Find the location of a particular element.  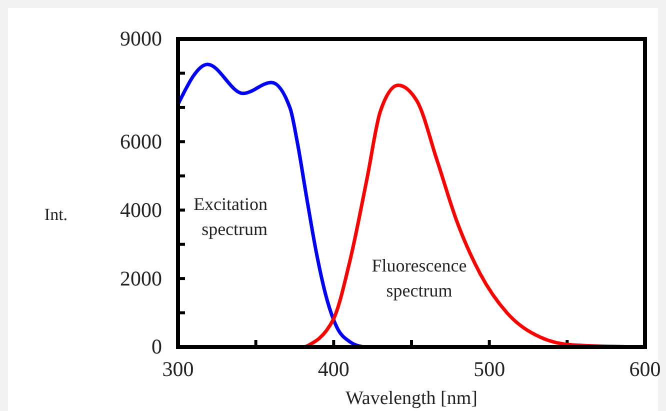

x-tick-label: 300 is located at coordinates (178, 368).